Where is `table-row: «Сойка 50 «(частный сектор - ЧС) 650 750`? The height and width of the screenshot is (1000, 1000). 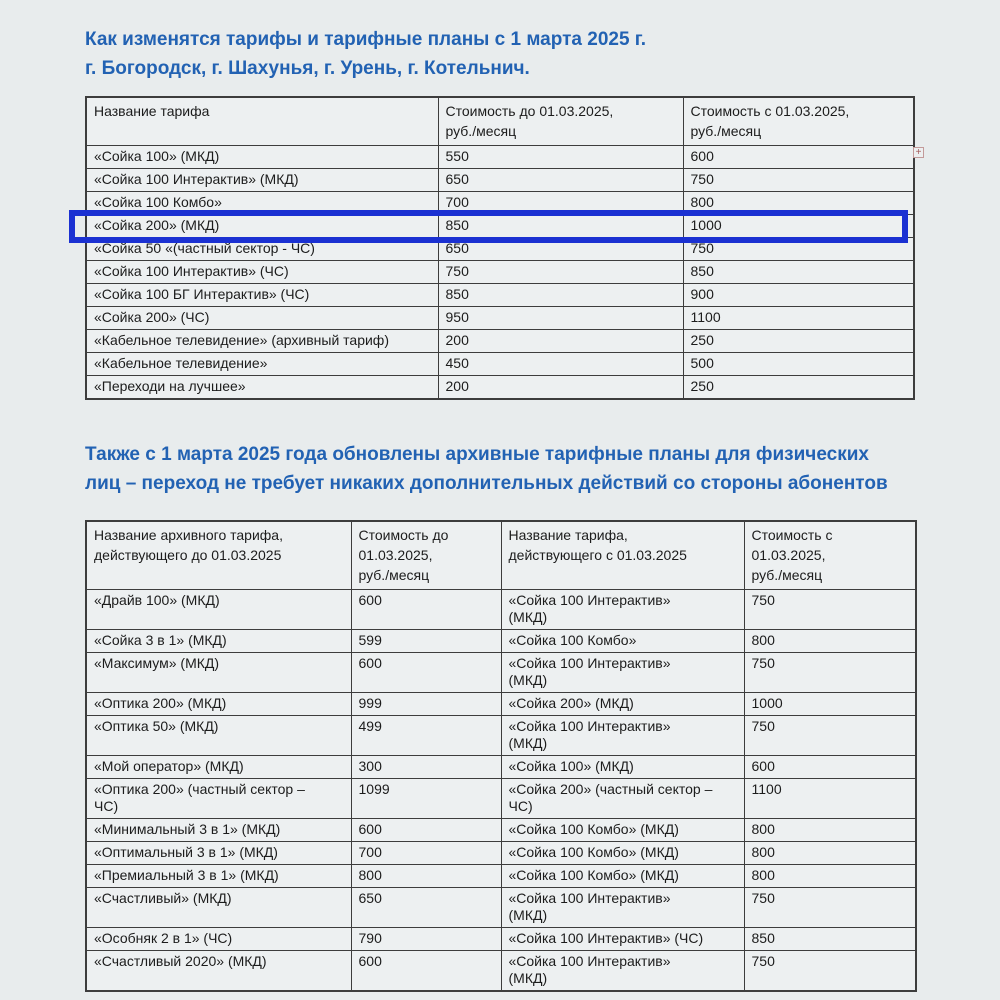 table-row: «Сойка 50 «(частный сектор - ЧС) 650 750 is located at coordinates (500, 249).